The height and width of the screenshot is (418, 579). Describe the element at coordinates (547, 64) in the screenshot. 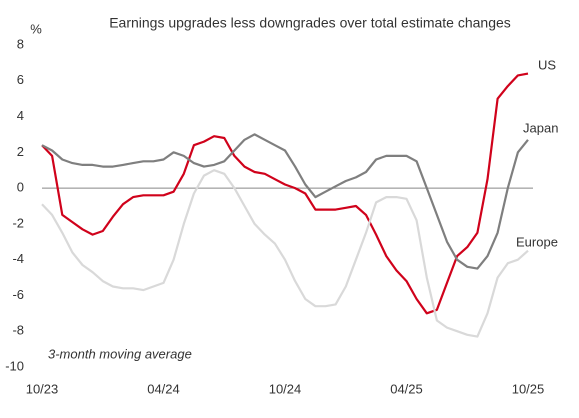

I see `series-label: US` at that location.